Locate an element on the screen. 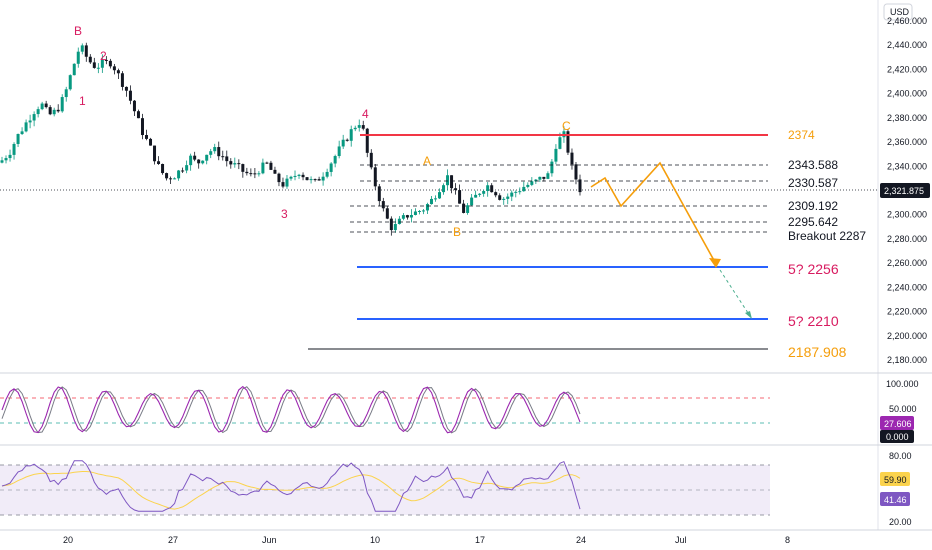 Image resolution: width=932 pixels, height=550 pixels. stochastic-panel: 100.000 50.000 27.606 0.000 is located at coordinates (459, 411).